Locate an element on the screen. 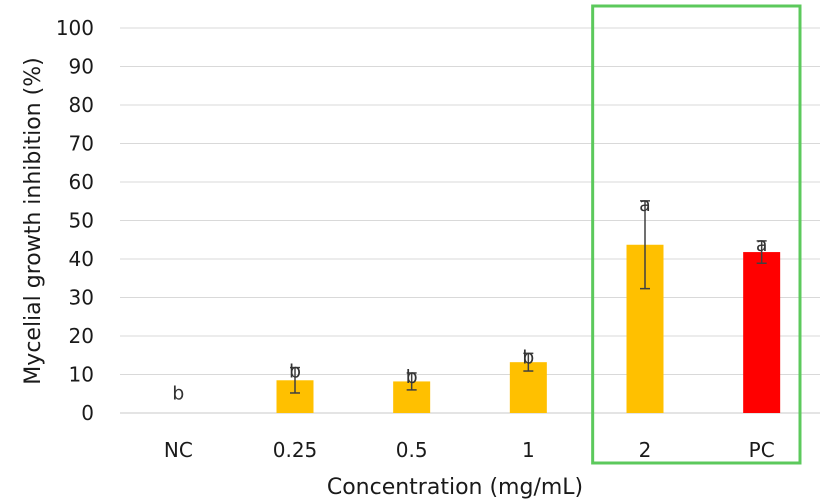  x-tick-labels: NC 0.25 0.5 1 2 PC is located at coordinates (469, 450).